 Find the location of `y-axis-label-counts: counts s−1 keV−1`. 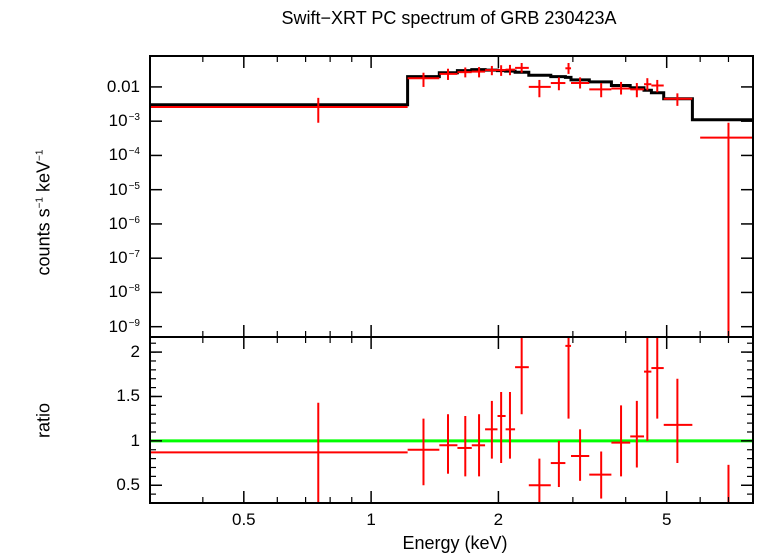

y-axis-label-counts: counts s−1 keV−1 is located at coordinates (43, 212).